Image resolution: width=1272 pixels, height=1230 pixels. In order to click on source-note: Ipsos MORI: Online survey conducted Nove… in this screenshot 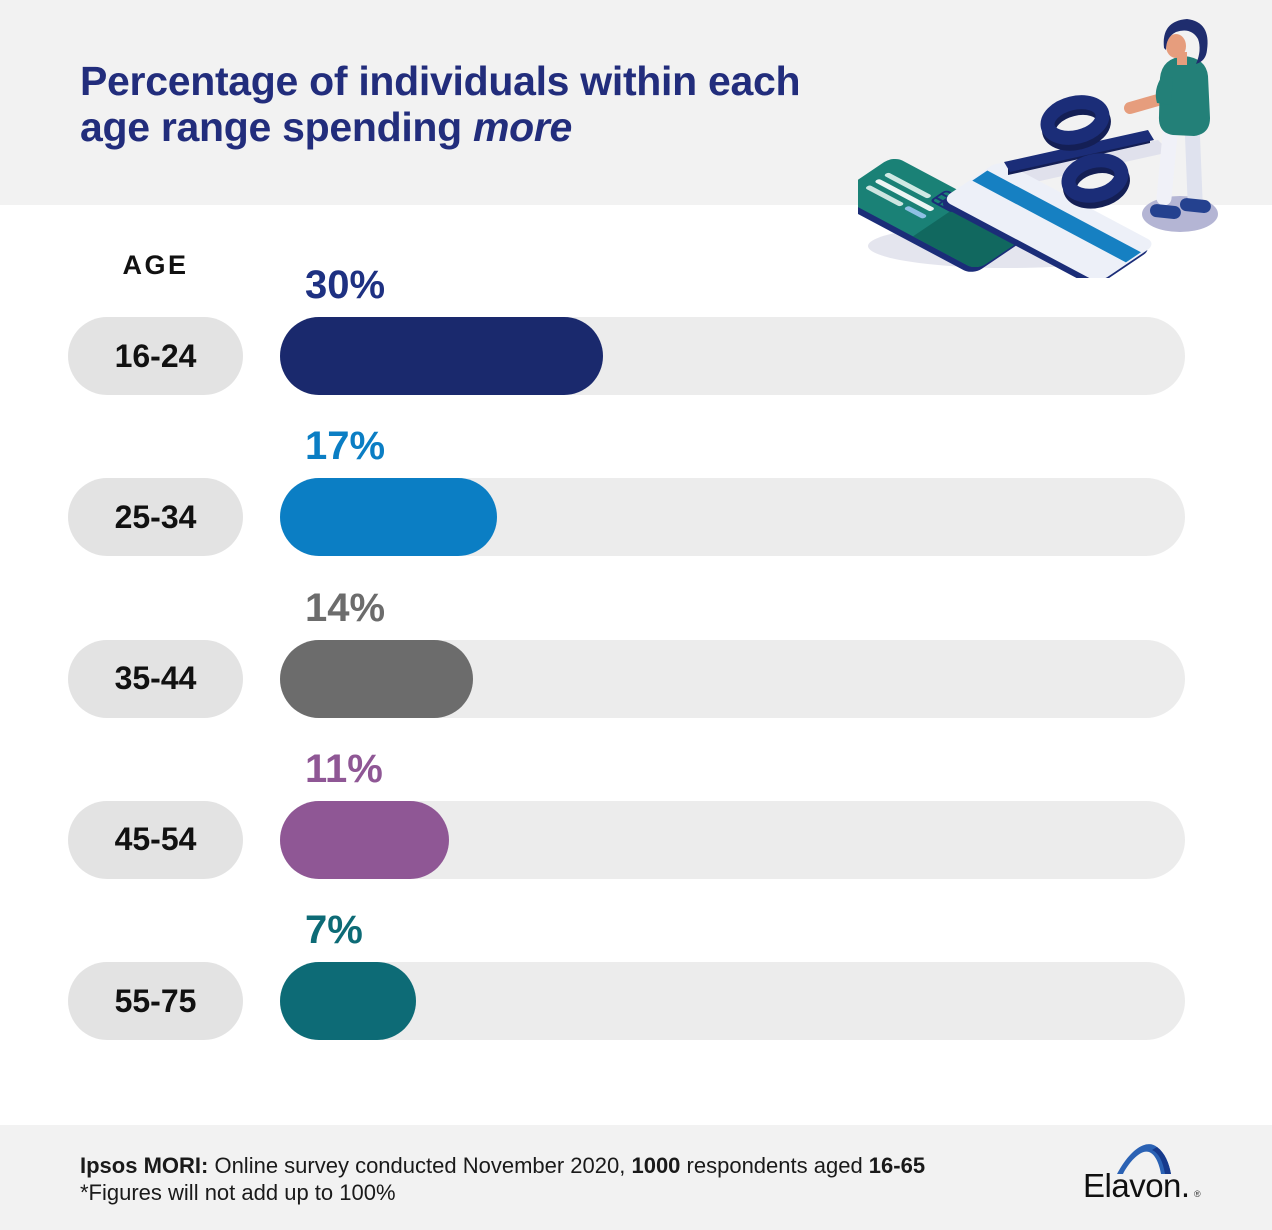, I will do `click(502, 1179)`.